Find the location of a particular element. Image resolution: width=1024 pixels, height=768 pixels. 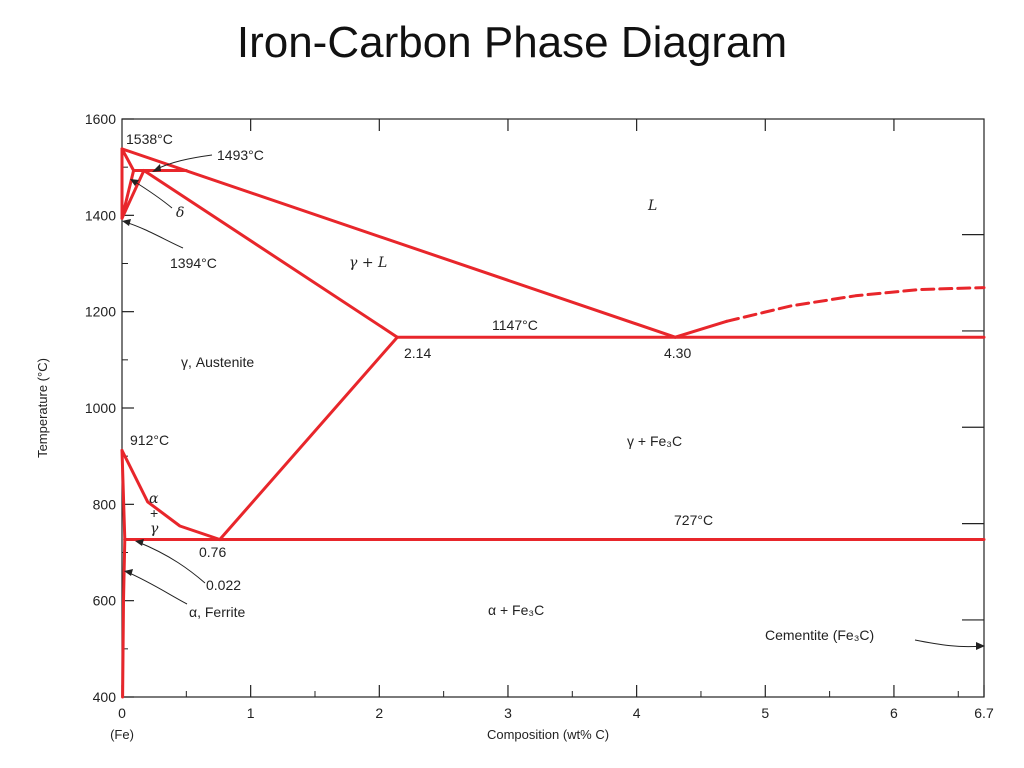

label-1147: 1147°C is located at coordinates (515, 325).